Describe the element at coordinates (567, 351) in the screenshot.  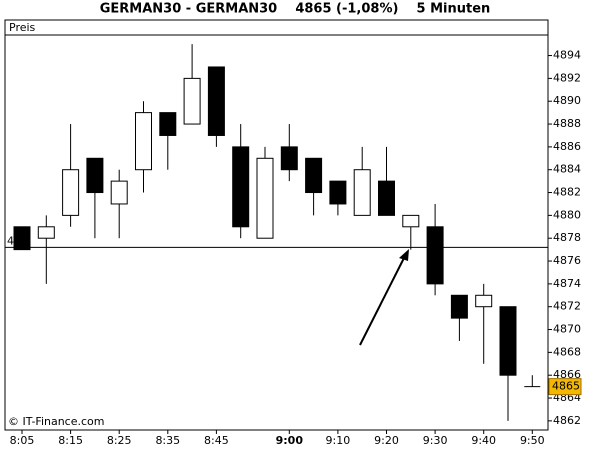
I see `y-tick-label: 4868` at that location.